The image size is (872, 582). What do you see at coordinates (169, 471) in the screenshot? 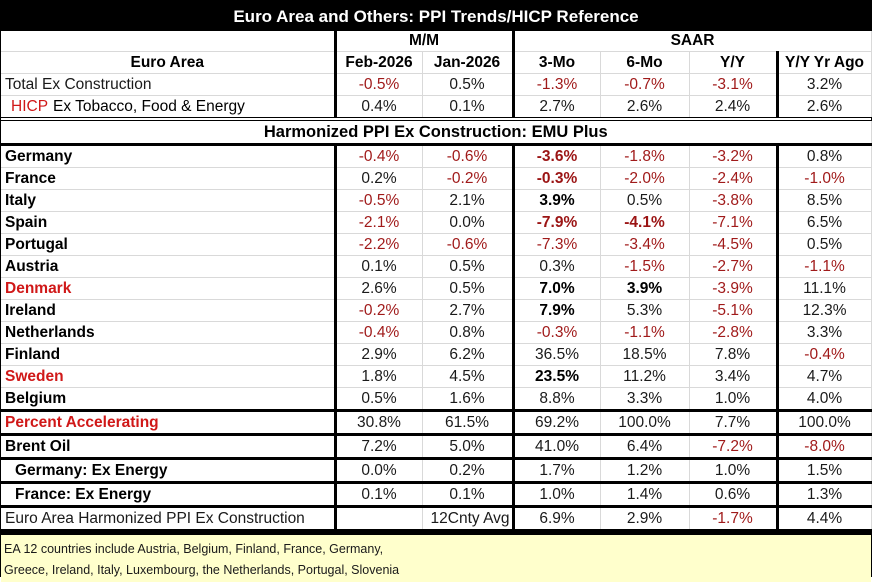
I see `row-label: Germany: Ex Energy` at bounding box center [169, 471].